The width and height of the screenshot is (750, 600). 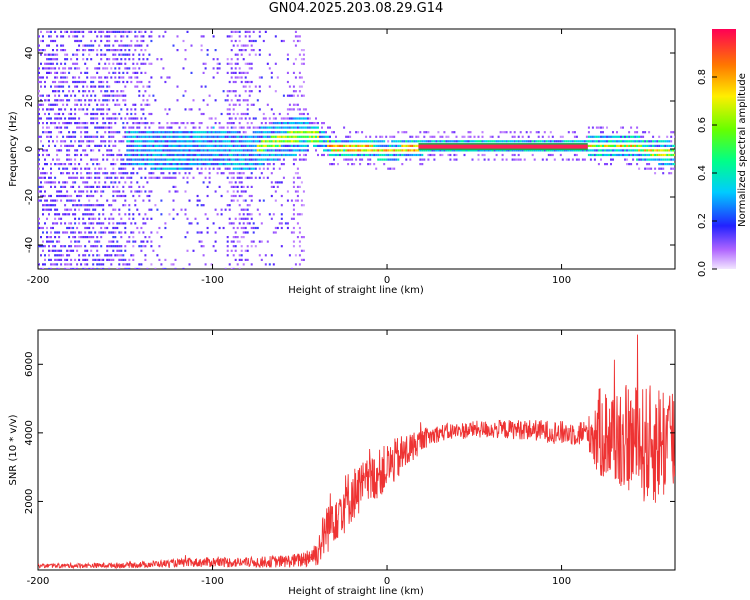 I want to click on spectrogram-xlabel: Height of straight line (km), so click(x=356, y=290).